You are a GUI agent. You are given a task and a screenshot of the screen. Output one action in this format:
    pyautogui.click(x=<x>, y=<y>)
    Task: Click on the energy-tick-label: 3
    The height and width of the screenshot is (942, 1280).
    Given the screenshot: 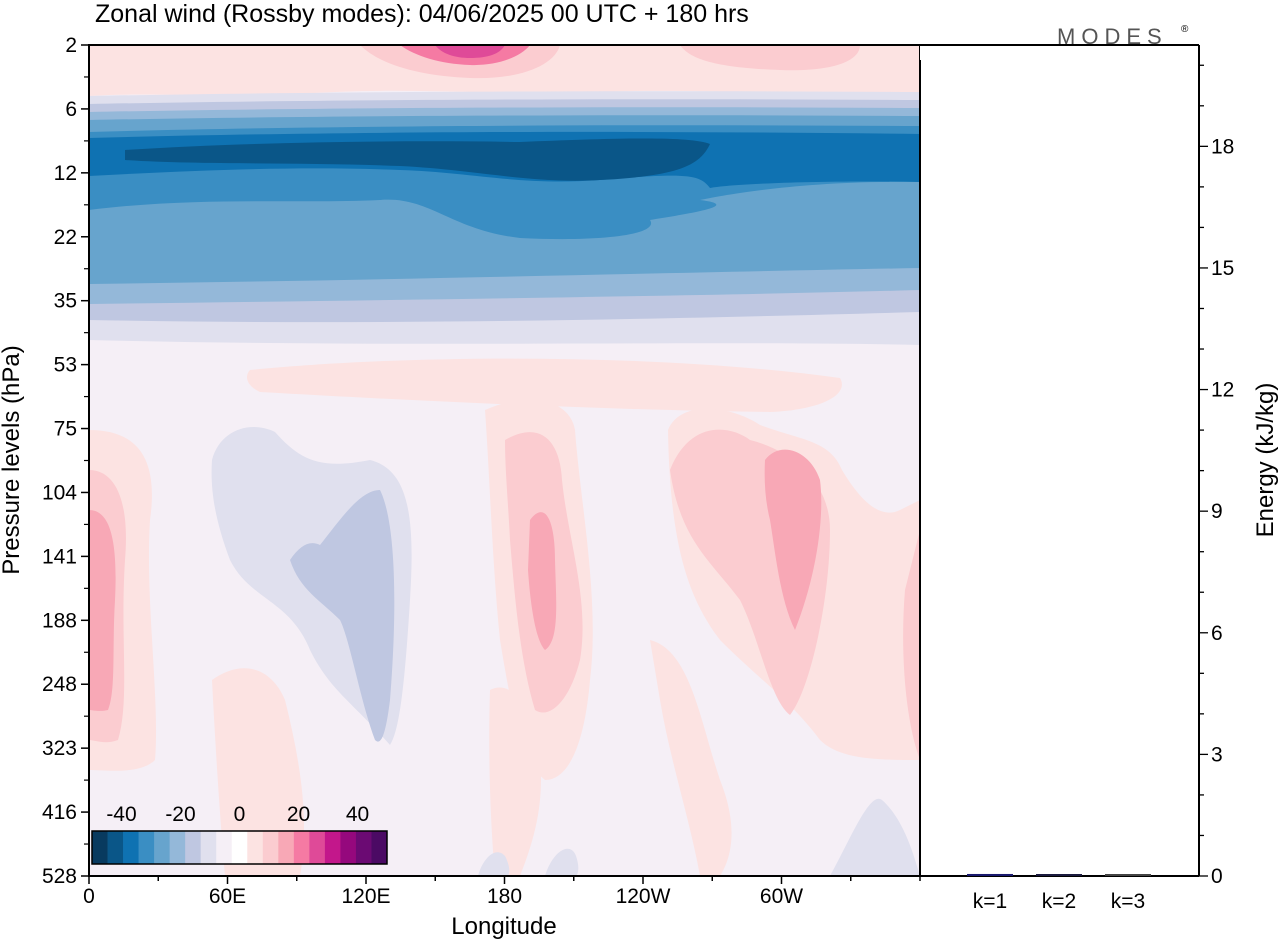 What is the action you would take?
    pyautogui.click(x=1217, y=754)
    